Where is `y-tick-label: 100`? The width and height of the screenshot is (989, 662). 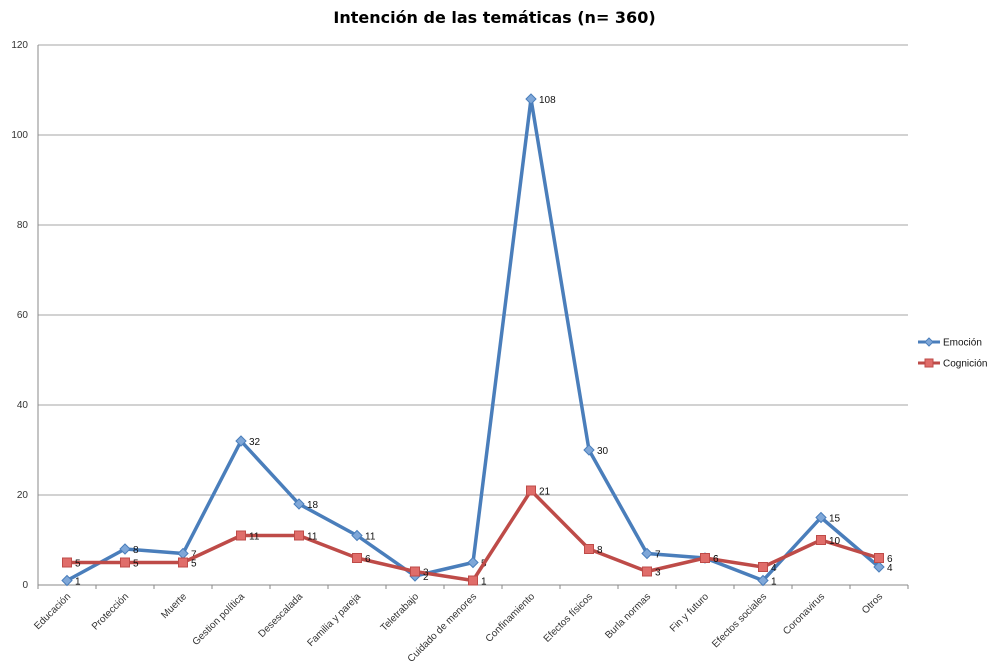
y-tick-label: 100 is located at coordinates (19, 135).